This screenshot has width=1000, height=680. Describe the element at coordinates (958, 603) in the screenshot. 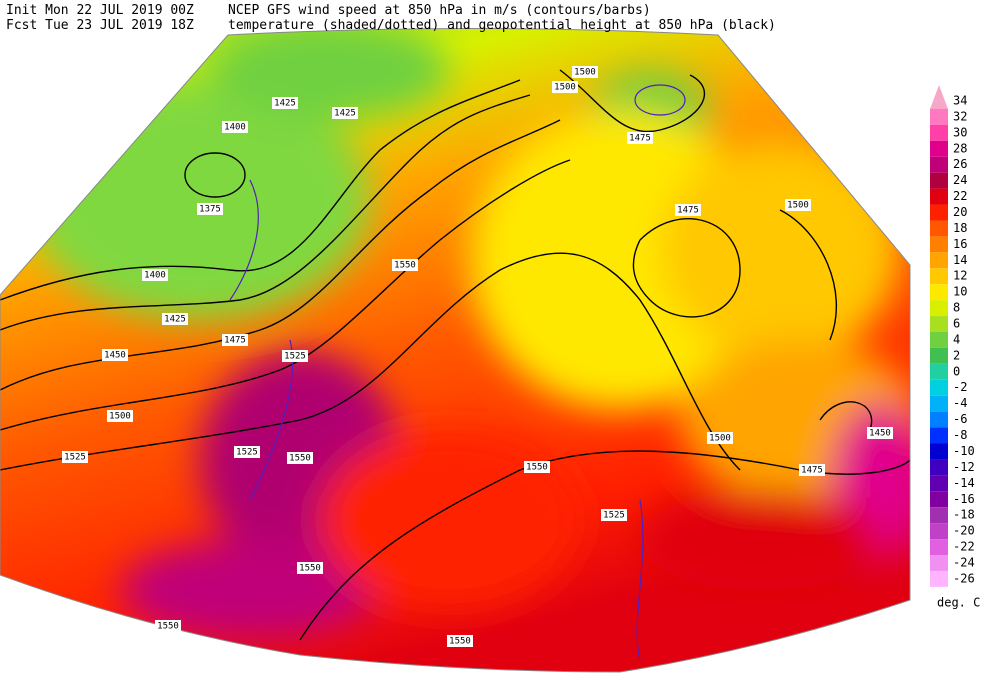

I see `colorbar-unit: deg. C` at that location.